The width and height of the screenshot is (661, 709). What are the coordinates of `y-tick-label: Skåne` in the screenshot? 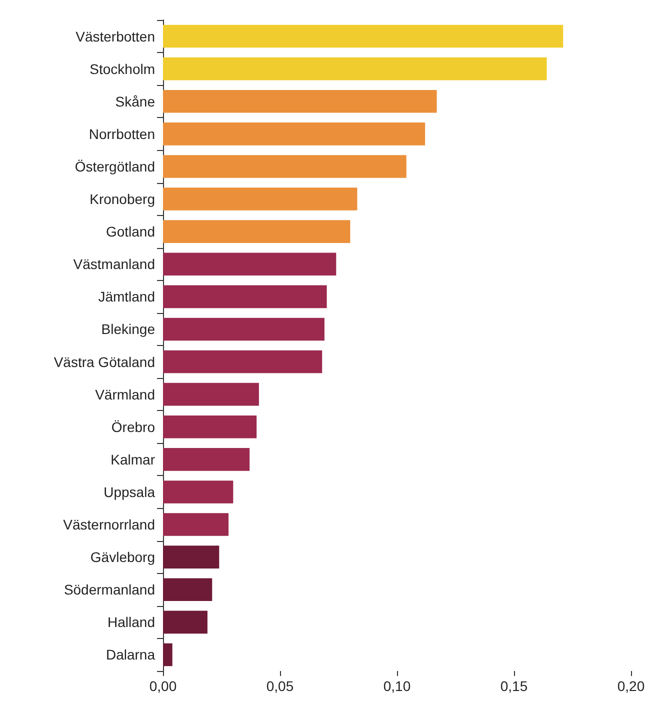 It's located at (135, 101).